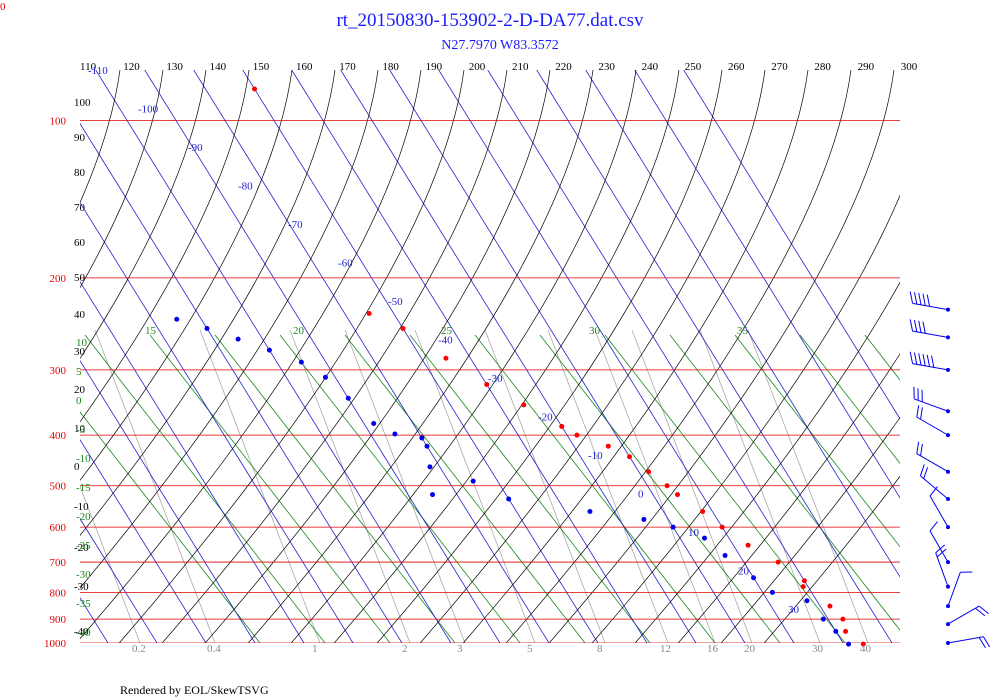  Describe the element at coordinates (315, 649) in the screenshot. I see `mixing-ratio-label: 1` at that location.